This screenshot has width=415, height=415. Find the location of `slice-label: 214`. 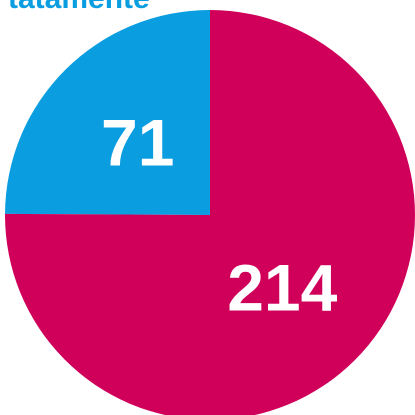

slice-label: 214 is located at coordinates (282, 288).